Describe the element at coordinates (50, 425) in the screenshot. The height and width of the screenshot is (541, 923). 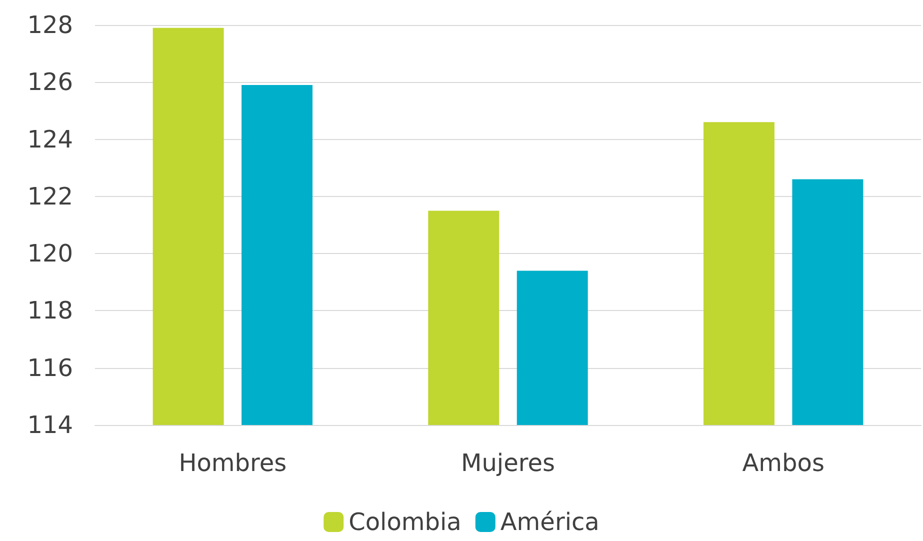
I see `y-tick-label: 114` at that location.